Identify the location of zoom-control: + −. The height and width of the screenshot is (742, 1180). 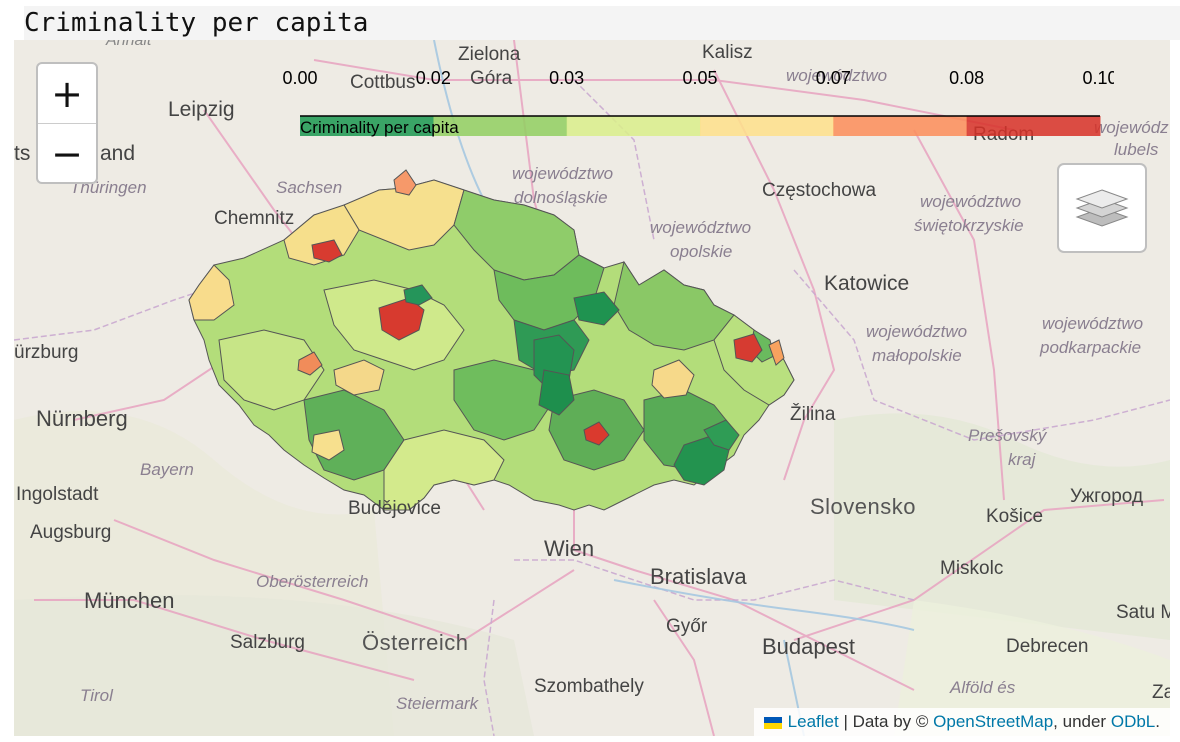
(67, 123).